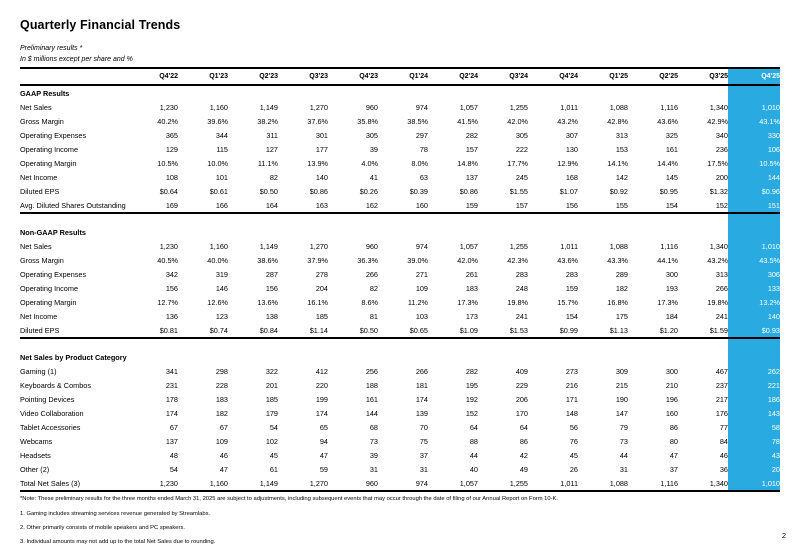 The height and width of the screenshot is (547, 800). I want to click on page-title: Quarterly Financial Trends, so click(100, 25).